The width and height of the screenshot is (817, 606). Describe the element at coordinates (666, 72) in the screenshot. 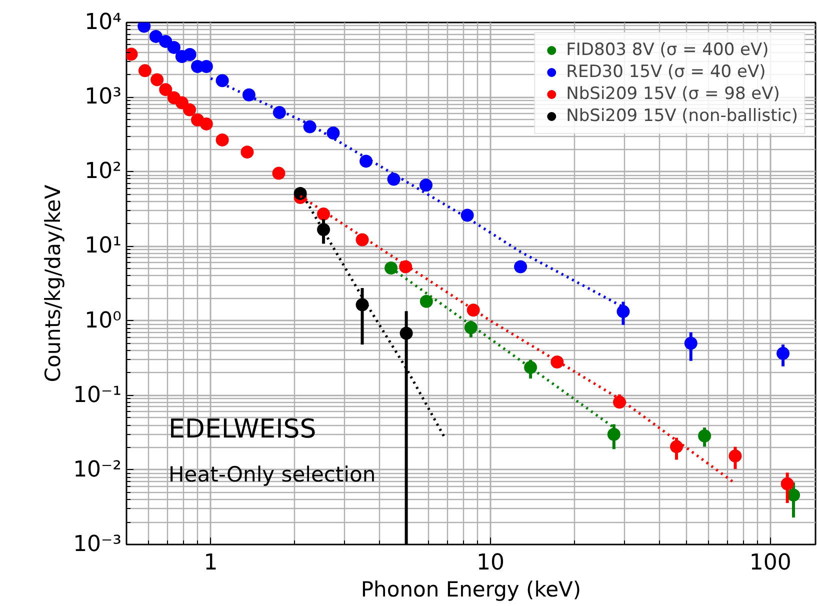

I see `legend-label: RED30 15V (σ = 40 eV)` at that location.